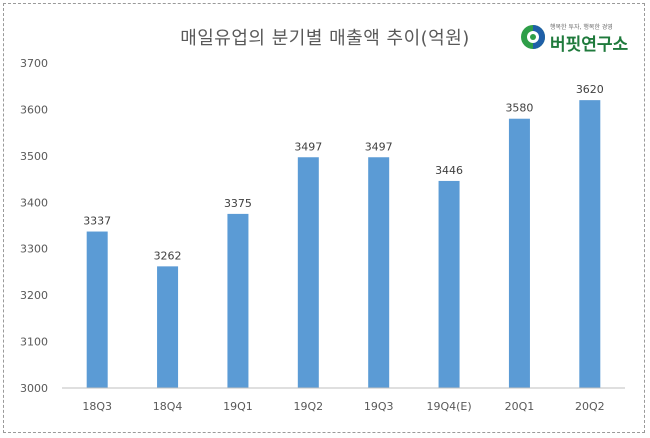 This screenshot has height=438, width=650. Describe the element at coordinates (589, 45) in the screenshot. I see `logo-wordmark: 버핏연구소` at that location.